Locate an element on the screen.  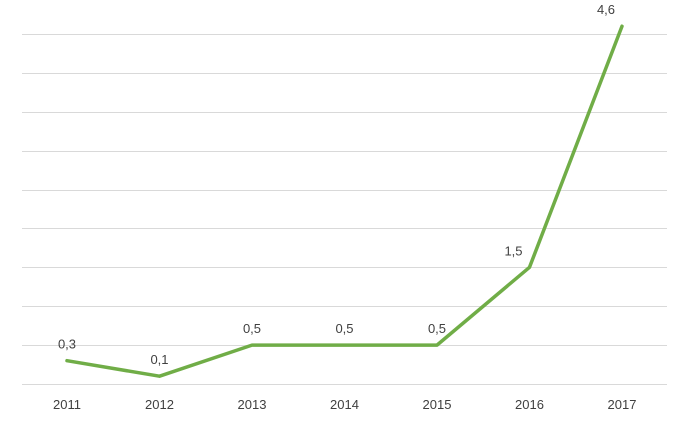
x-tick-label: 2013 is located at coordinates (252, 404).